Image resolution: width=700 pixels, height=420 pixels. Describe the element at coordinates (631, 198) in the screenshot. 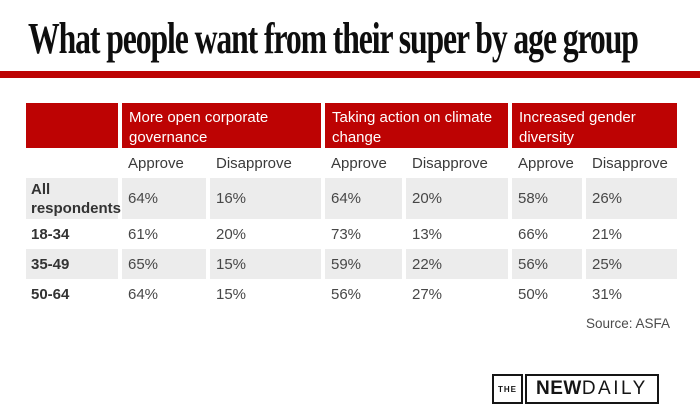

I see `table-value: 26%` at that location.